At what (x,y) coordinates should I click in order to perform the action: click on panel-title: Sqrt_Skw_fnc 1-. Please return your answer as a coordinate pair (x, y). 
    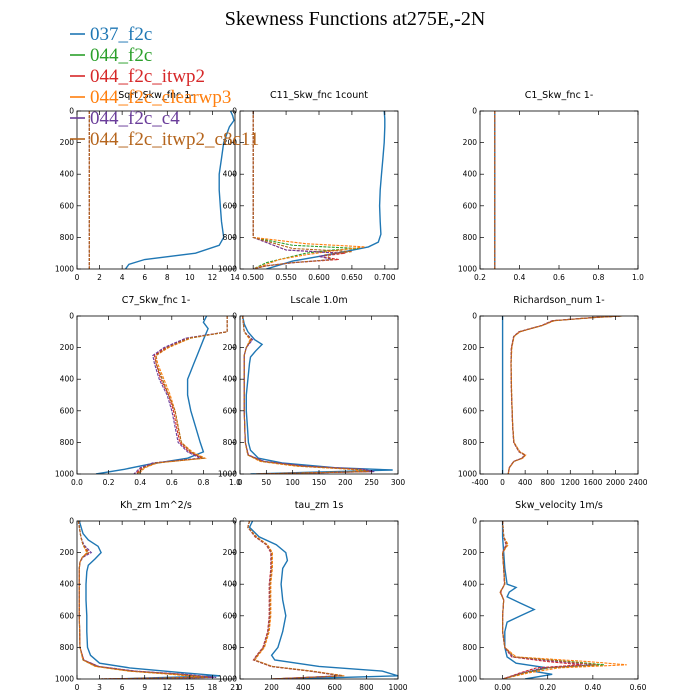
    Looking at the image, I should click on (156, 95).